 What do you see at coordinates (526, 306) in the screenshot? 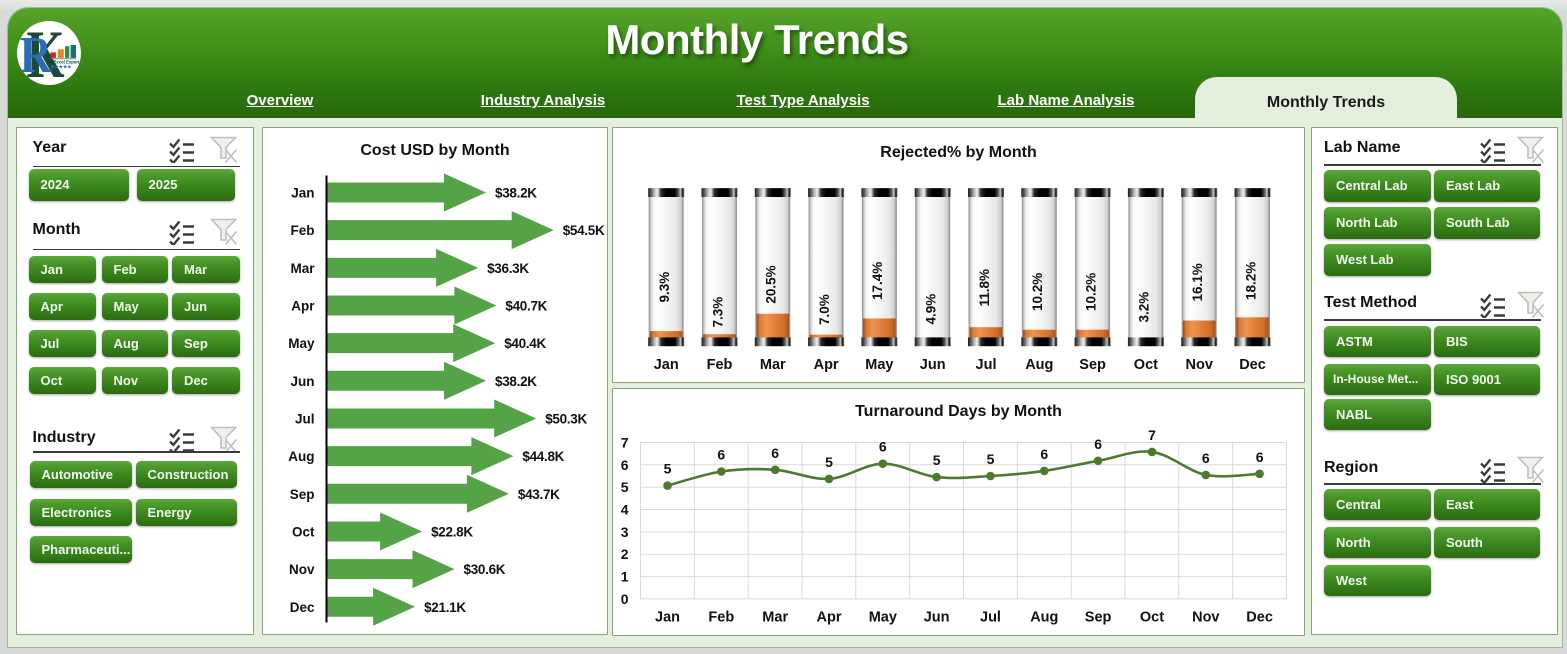
I see `svg-text: $40.7K` at bounding box center [526, 306].